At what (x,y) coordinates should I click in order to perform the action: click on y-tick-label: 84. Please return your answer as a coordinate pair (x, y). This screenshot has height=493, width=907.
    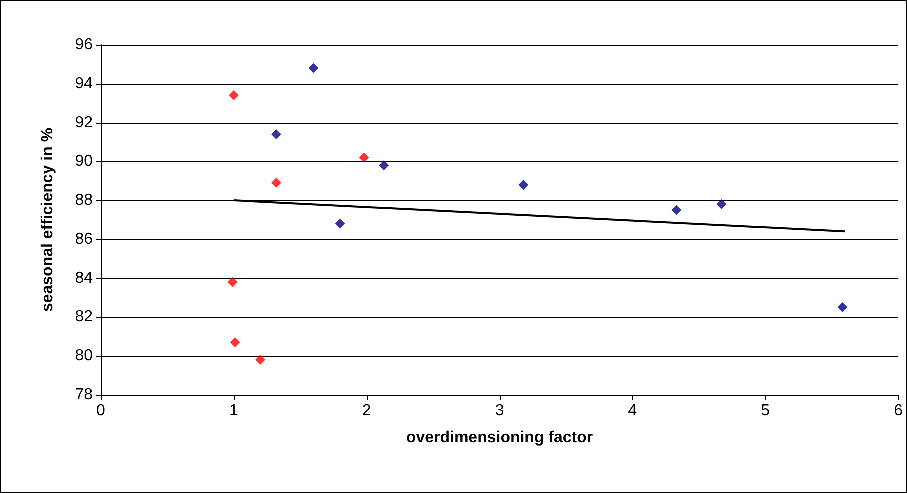
    Looking at the image, I should click on (84, 278).